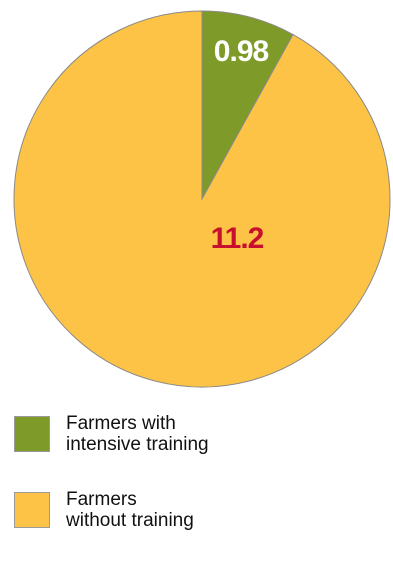 This screenshot has height=562, width=393. Describe the element at coordinates (241, 51) in the screenshot. I see `data-label-0: 0.98` at that location.